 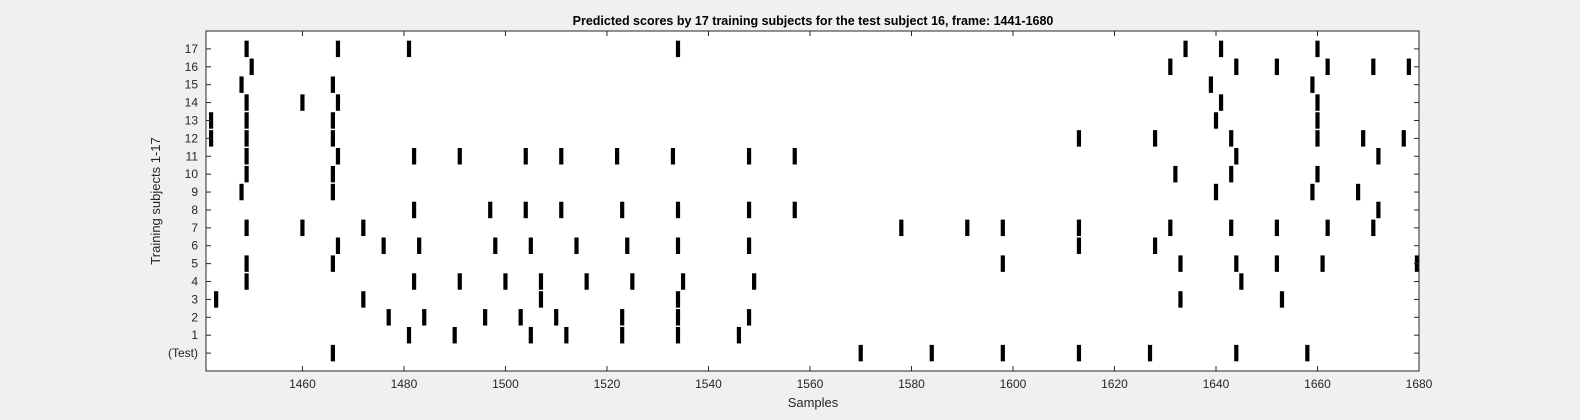 I want to click on x-tick-label: 1600, so click(x=1013, y=384).